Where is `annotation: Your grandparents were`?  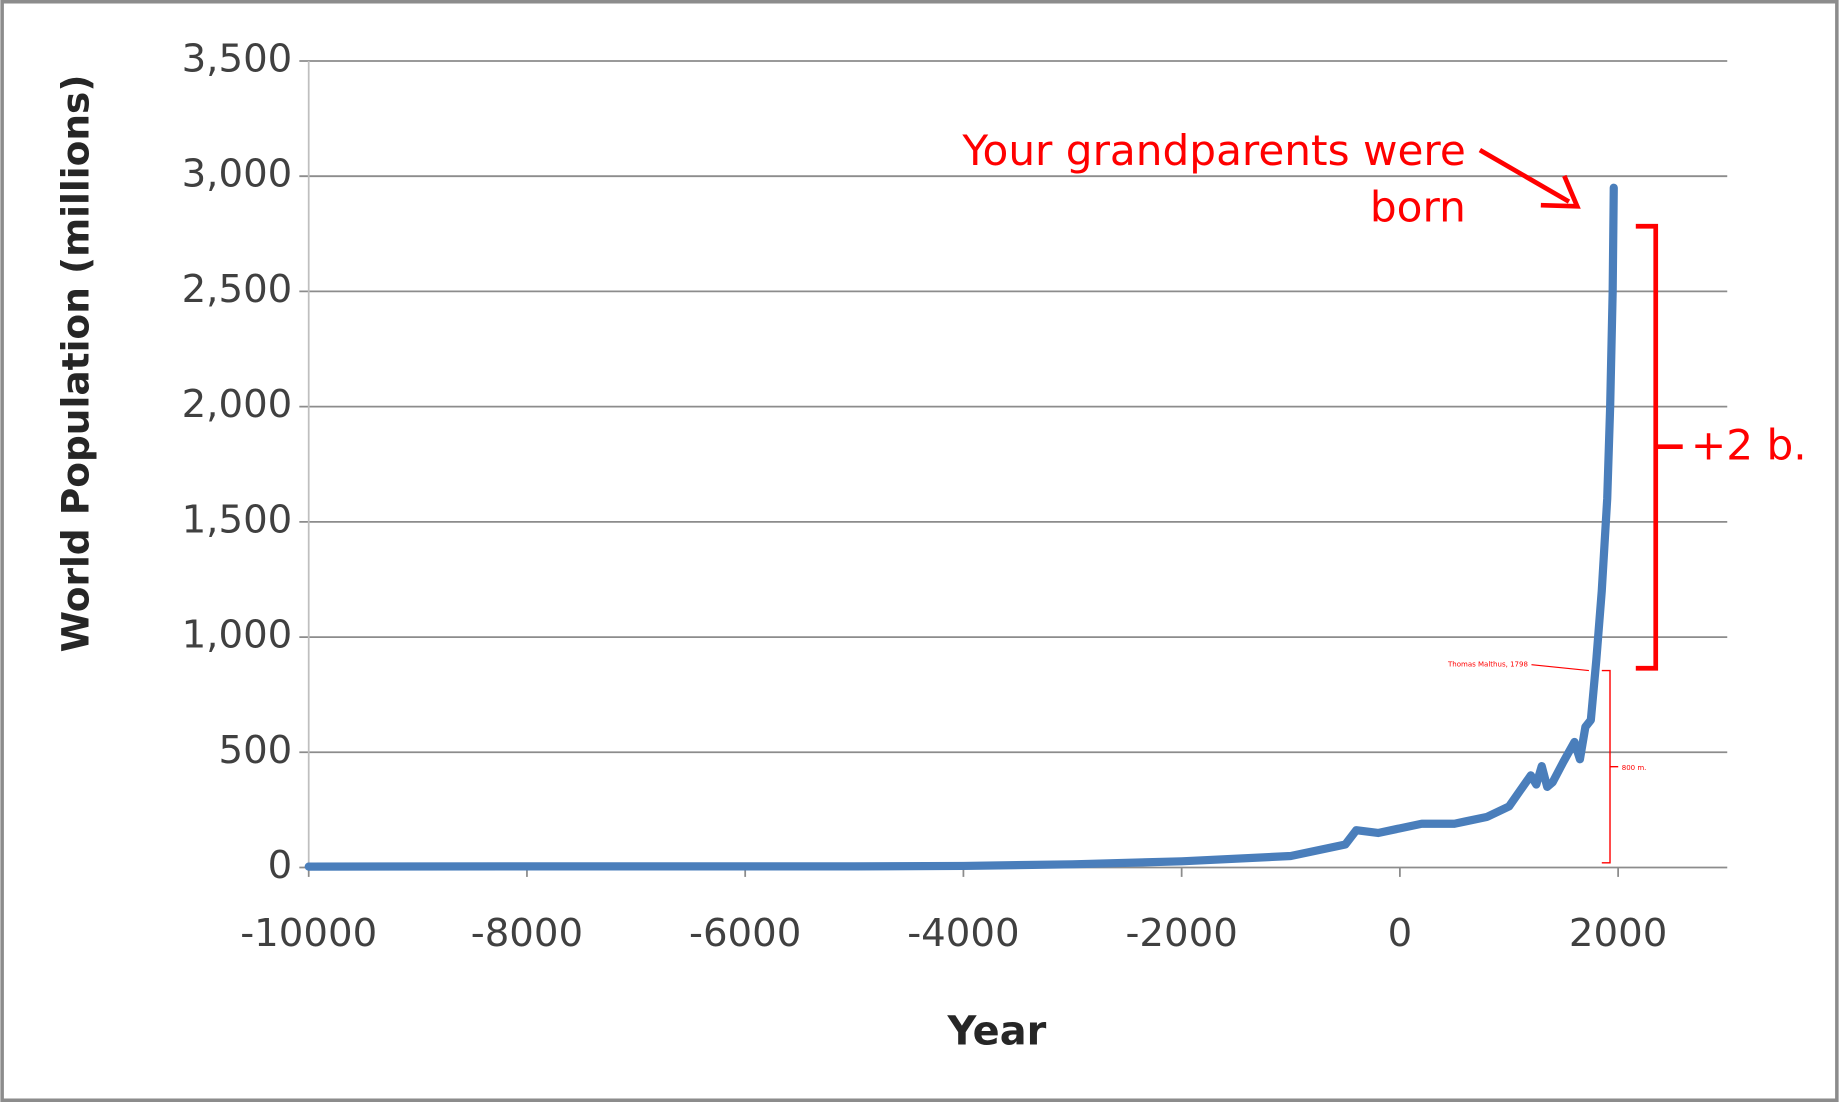
annotation: Your grandparents were is located at coordinates (1213, 150).